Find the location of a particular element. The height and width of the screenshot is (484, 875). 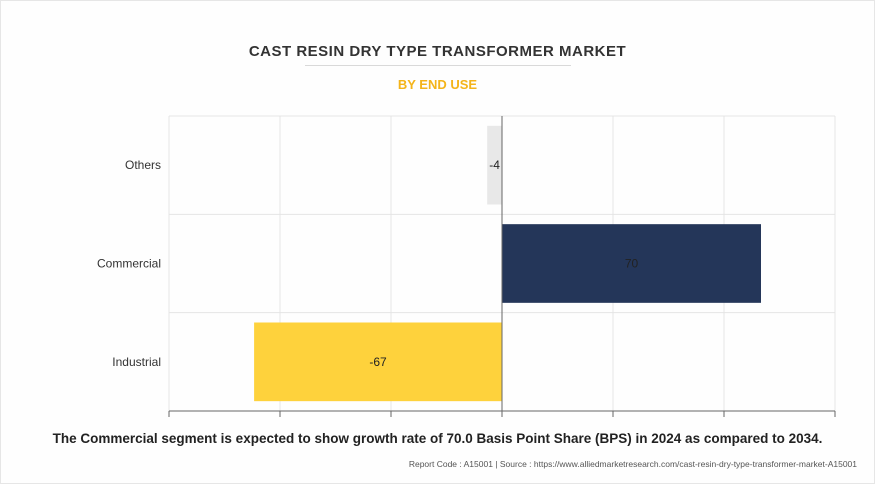

bar-commercial is located at coordinates (631, 263).